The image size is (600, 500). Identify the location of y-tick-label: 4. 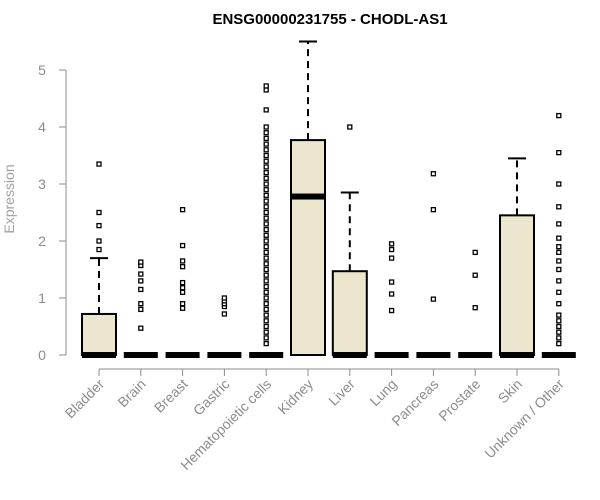
(42, 127).